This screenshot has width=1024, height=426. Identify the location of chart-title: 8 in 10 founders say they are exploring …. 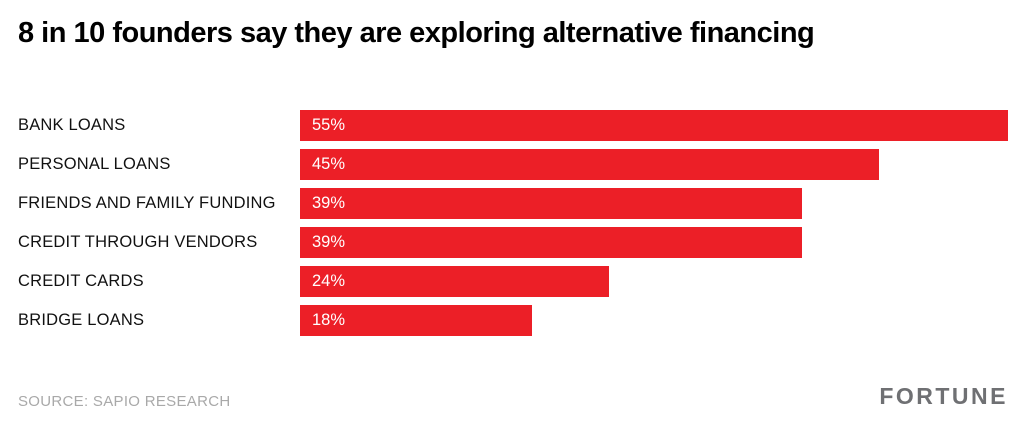
(416, 33).